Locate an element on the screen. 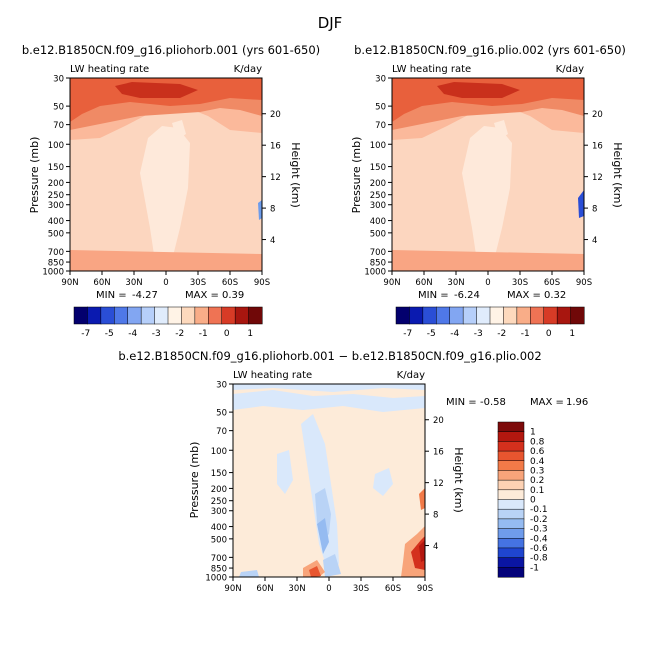 The width and height of the screenshot is (659, 664). panel-1-y2label: Height (km) is located at coordinates (295, 175).